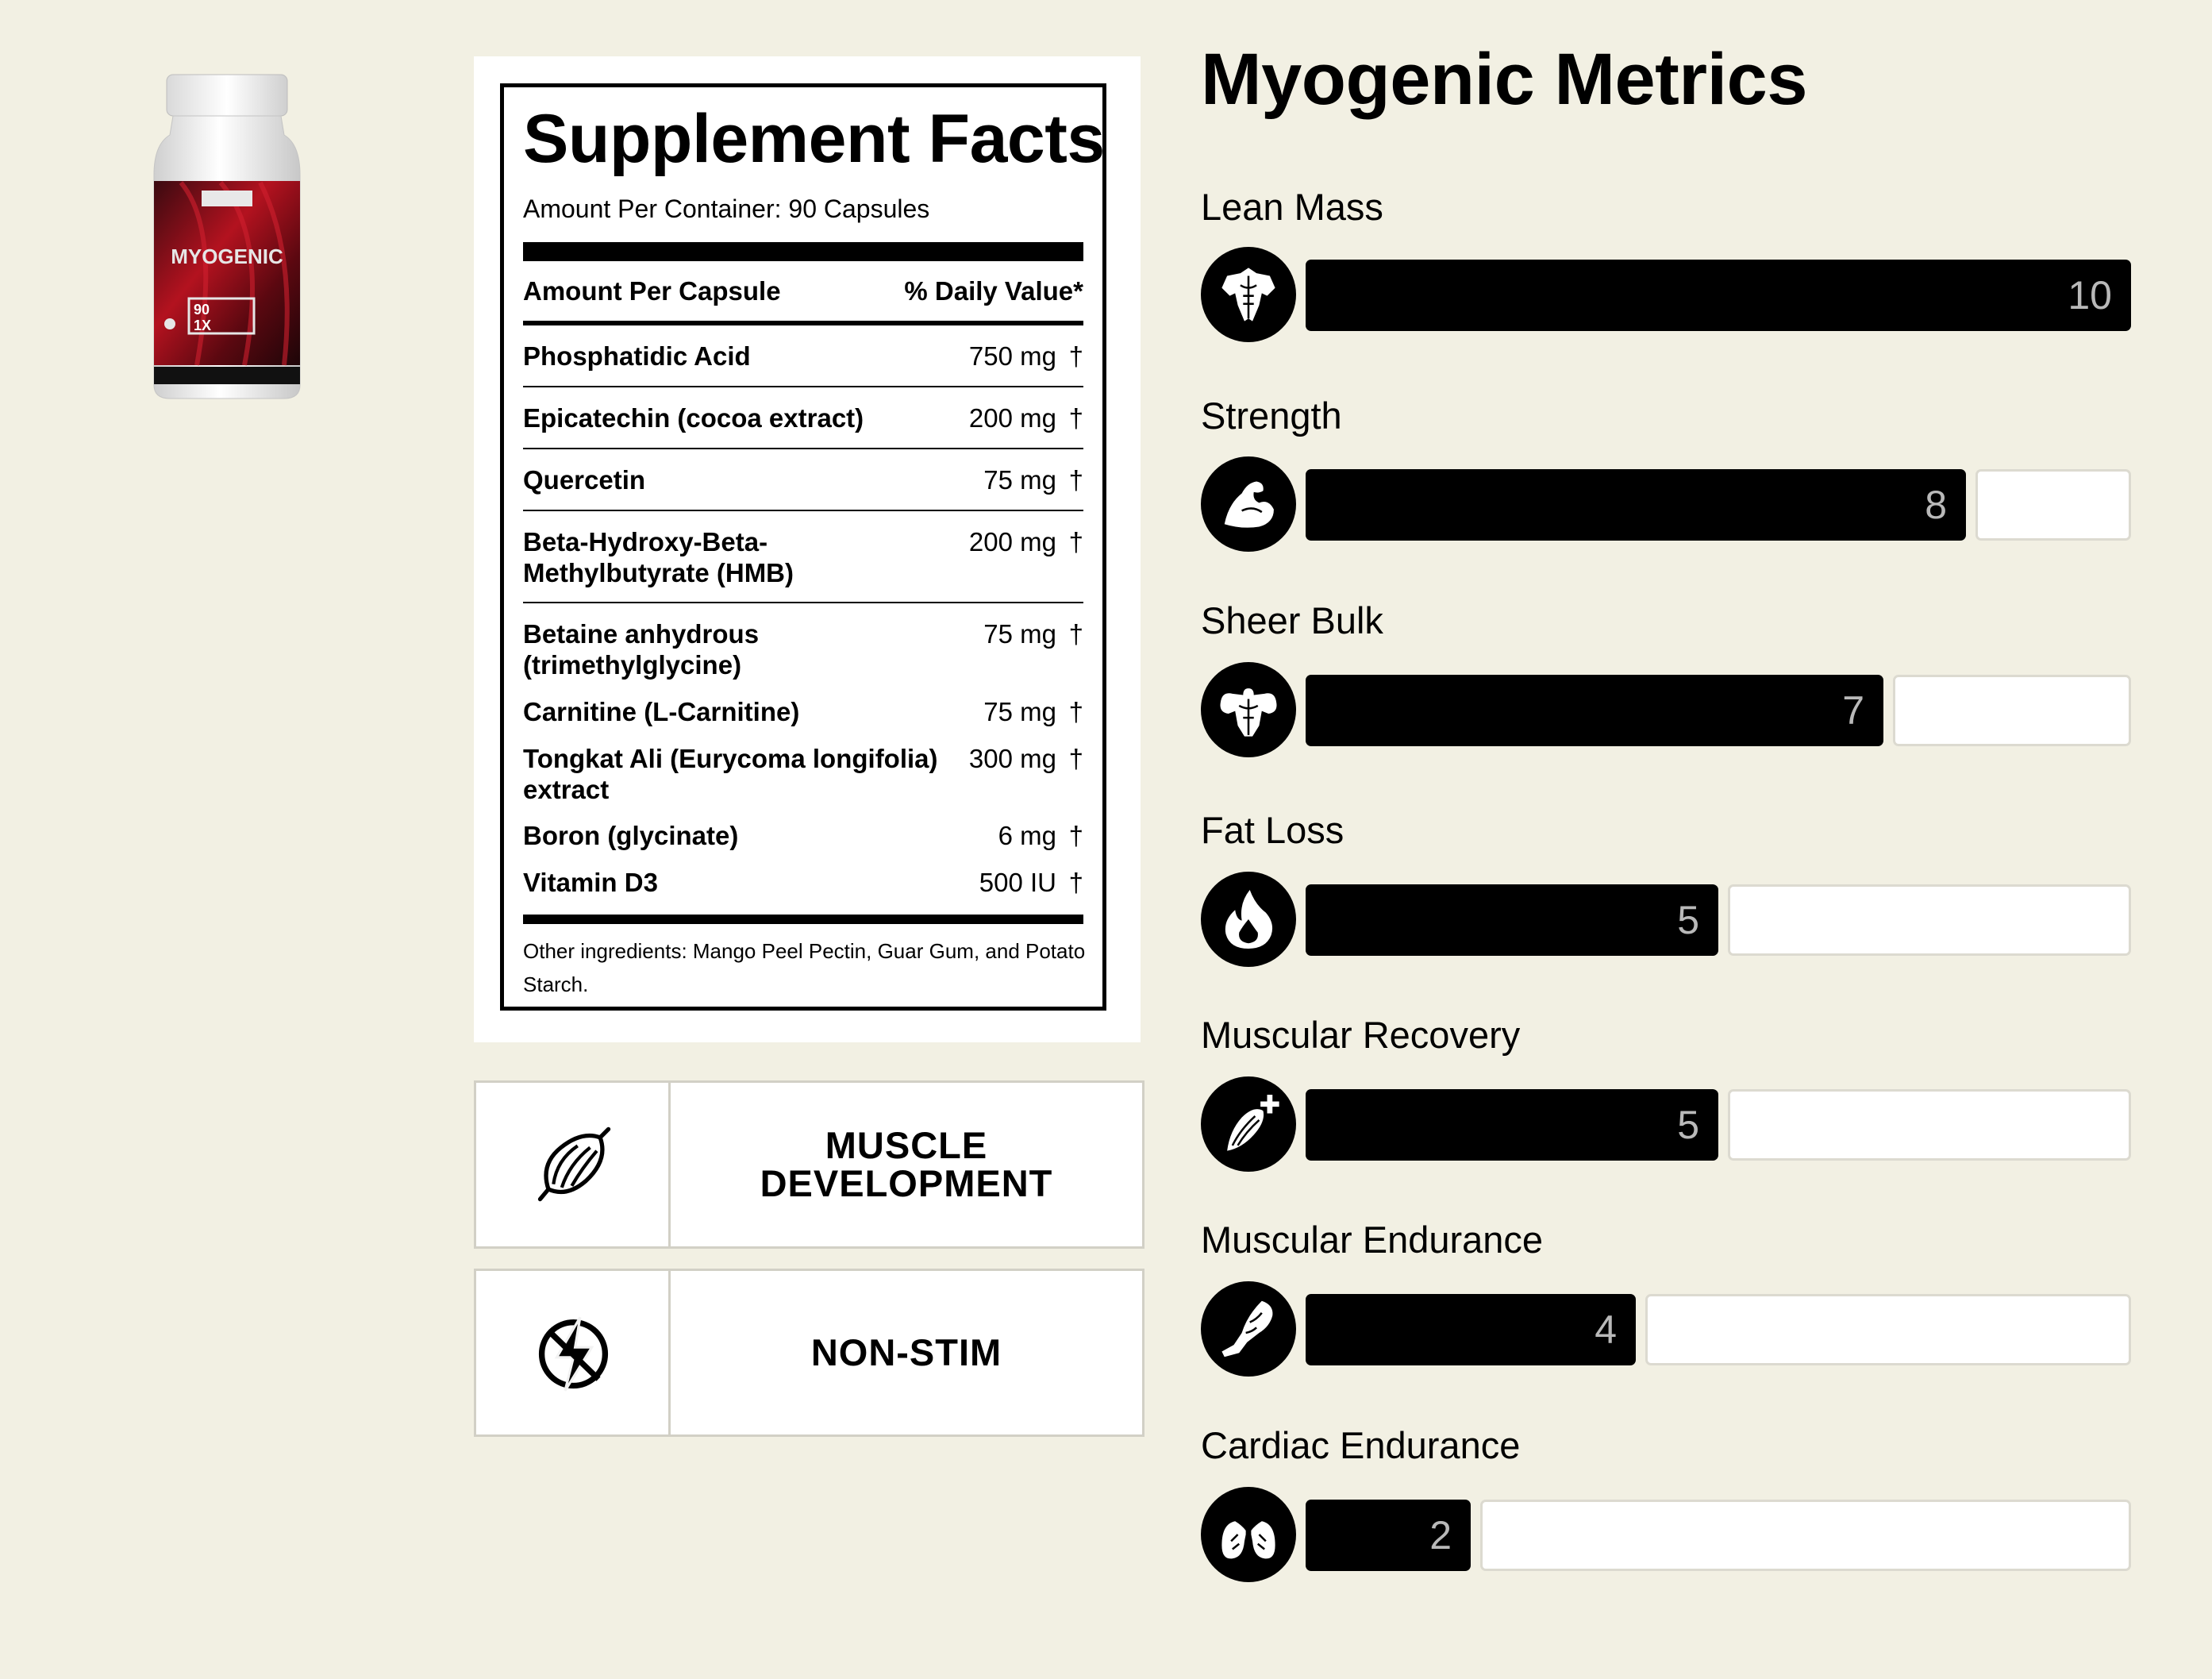 Image resolution: width=2212 pixels, height=1679 pixels. Describe the element at coordinates (1025, 356) in the screenshot. I see `ingredient-amount: 750 mg †` at that location.